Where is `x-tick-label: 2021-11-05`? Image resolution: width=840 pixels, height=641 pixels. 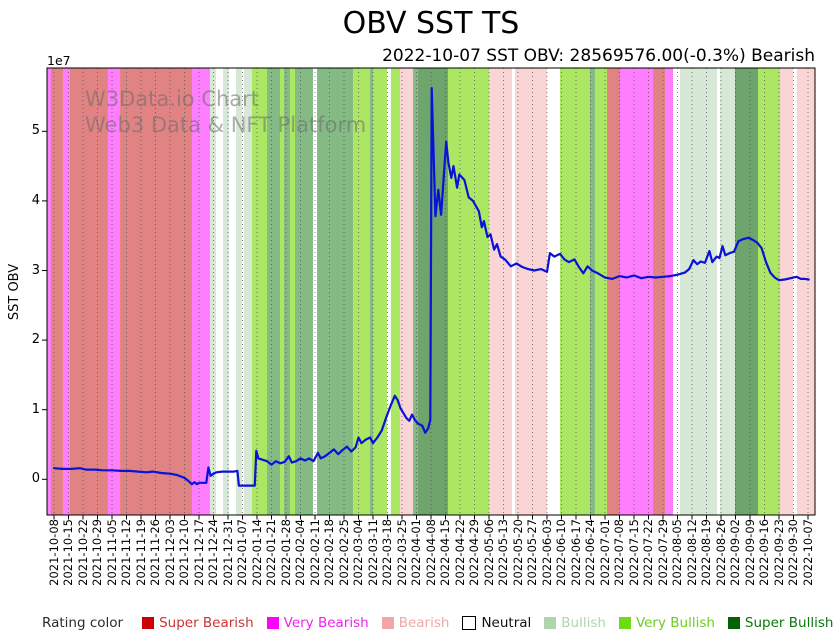 x-tick-label: 2021-11-05 is located at coordinates (111, 552).